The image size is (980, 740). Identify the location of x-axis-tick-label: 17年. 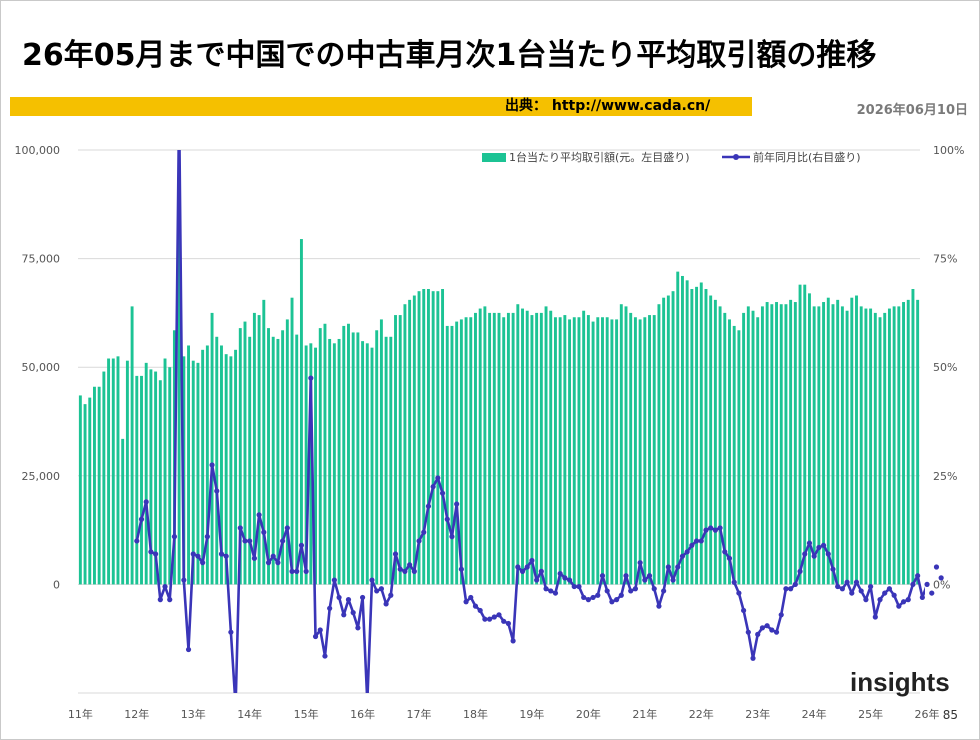
(419, 714).